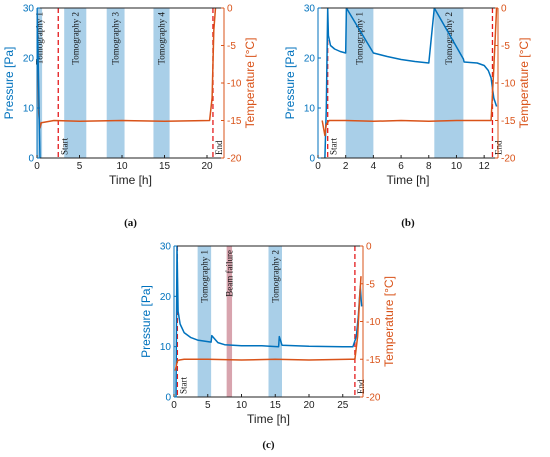 The width and height of the screenshot is (550, 457). I want to click on x-tick-label: 8, so click(429, 166).